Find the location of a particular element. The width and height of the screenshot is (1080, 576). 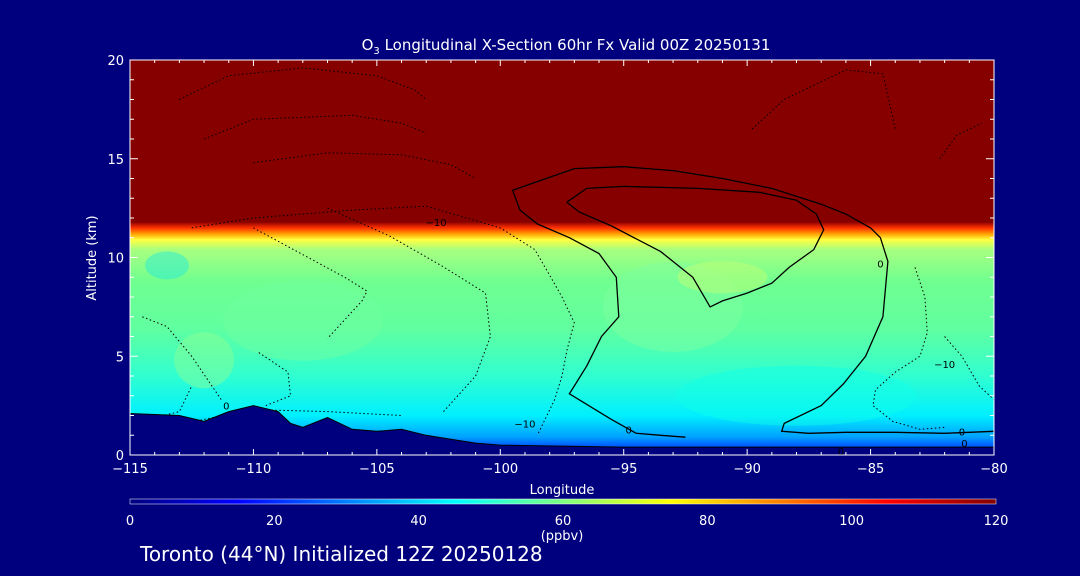

y-tick-label: 15 is located at coordinates (115, 160).